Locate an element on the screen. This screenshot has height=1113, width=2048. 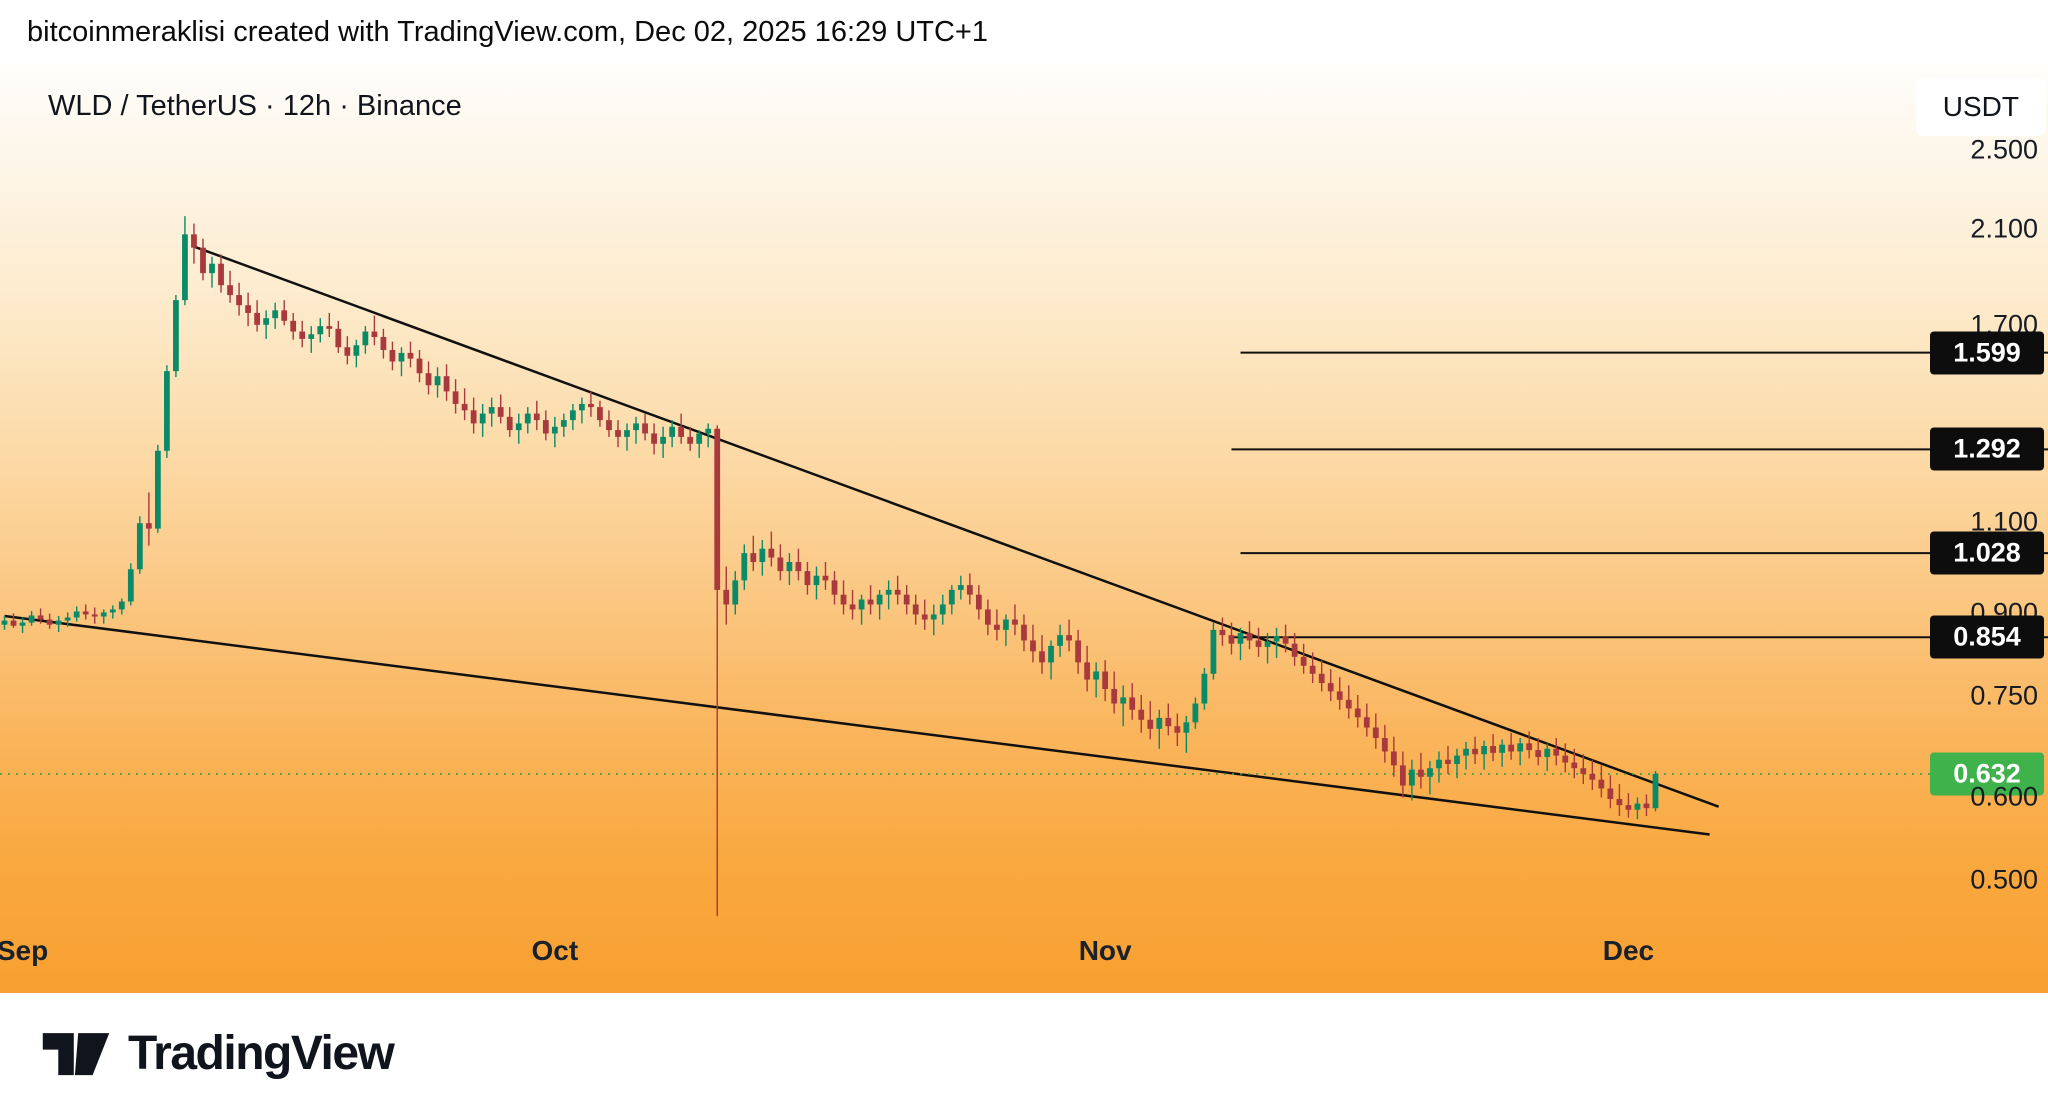
tradingview-logo-text: TradingView is located at coordinates (261, 1053).